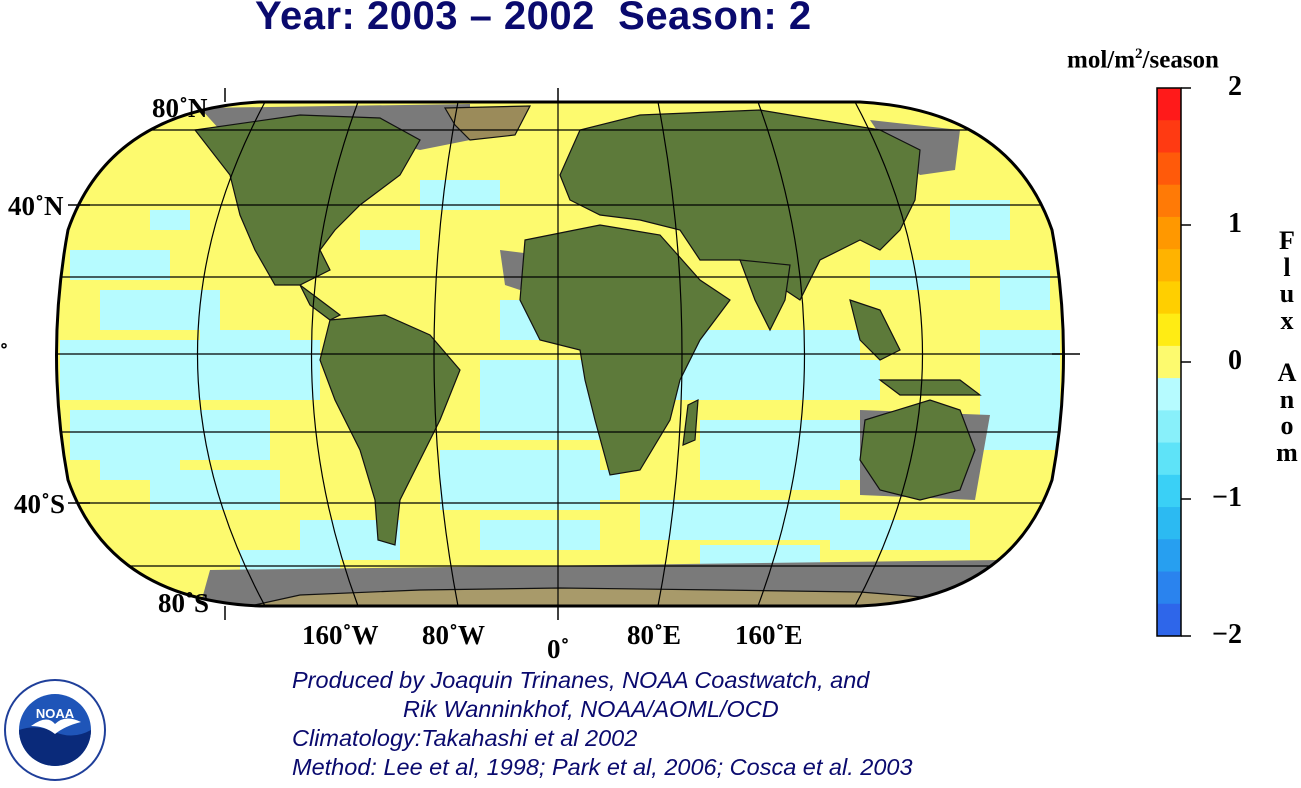 The width and height of the screenshot is (1301, 788). Describe the element at coordinates (1235, 86) in the screenshot. I see `colorbar-tick-2: 2` at that location.